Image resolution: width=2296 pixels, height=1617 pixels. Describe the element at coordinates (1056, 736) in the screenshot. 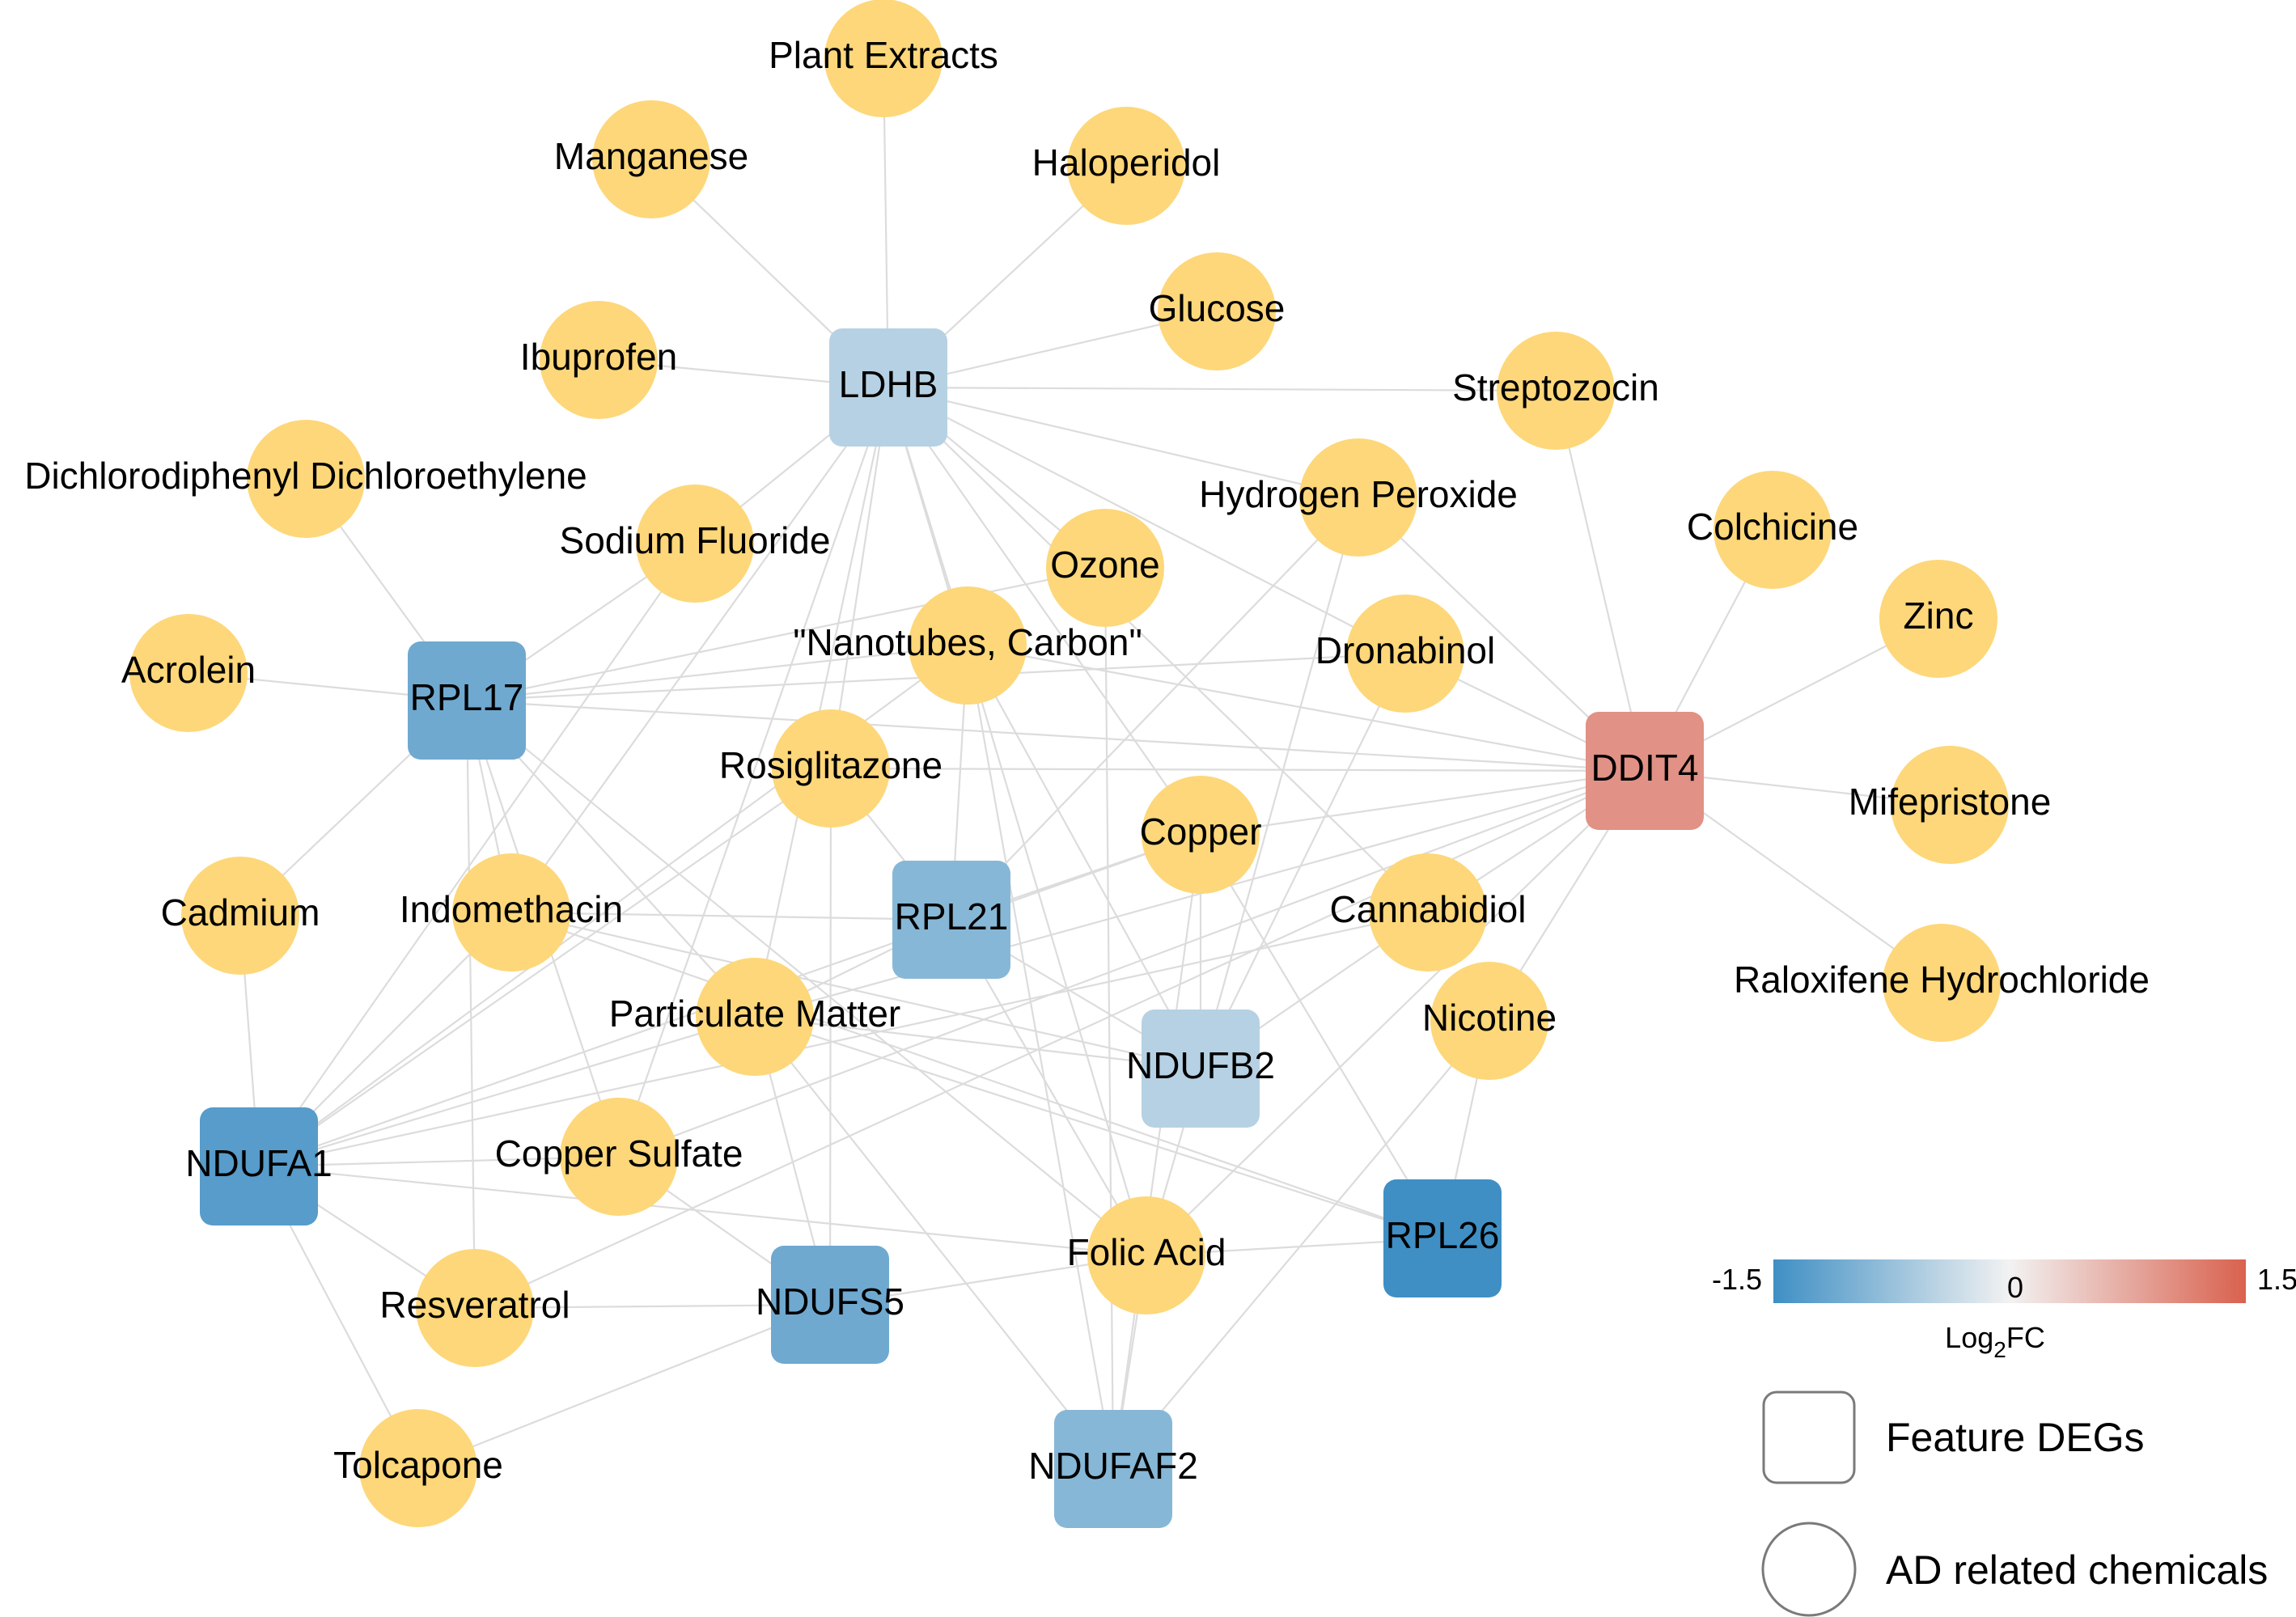

I see `edge-rpl17-ddit4` at that location.